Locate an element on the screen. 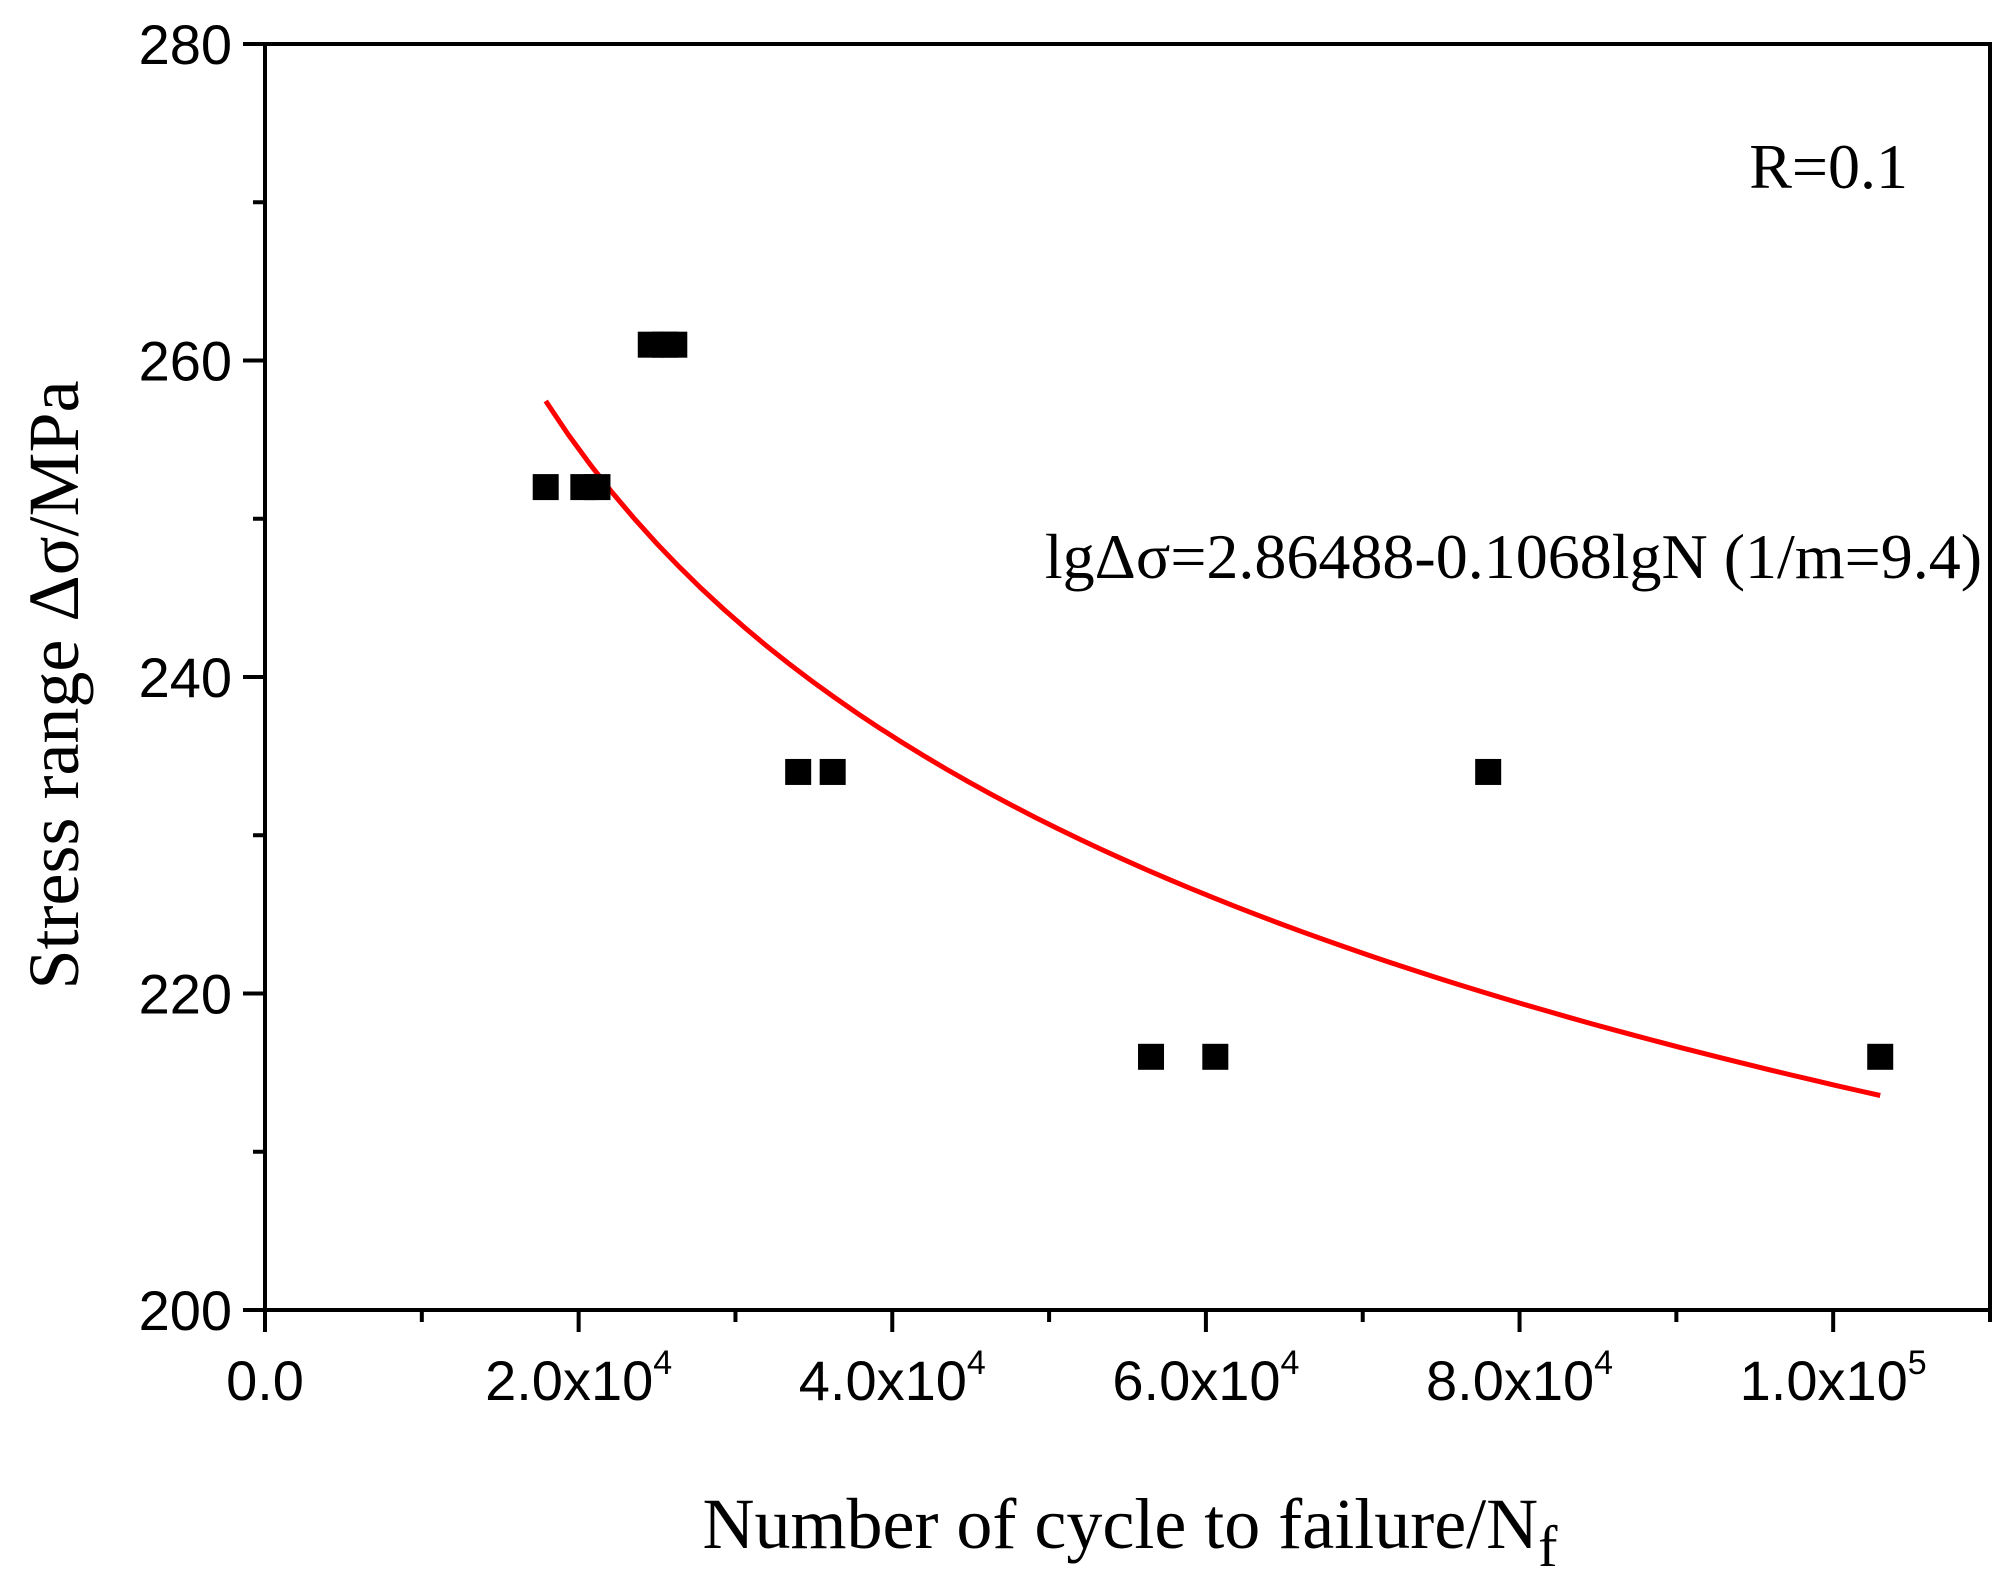 The width and height of the screenshot is (2004, 1594). y-tick-label: 240 is located at coordinates (185, 677).